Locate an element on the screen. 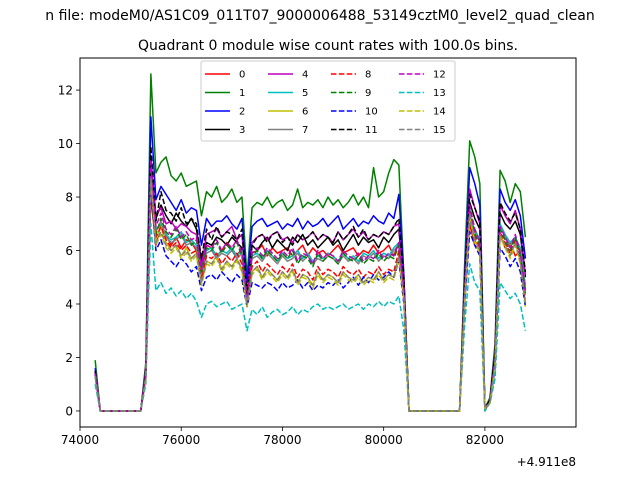  y-tick-label: 2 is located at coordinates (69, 358).